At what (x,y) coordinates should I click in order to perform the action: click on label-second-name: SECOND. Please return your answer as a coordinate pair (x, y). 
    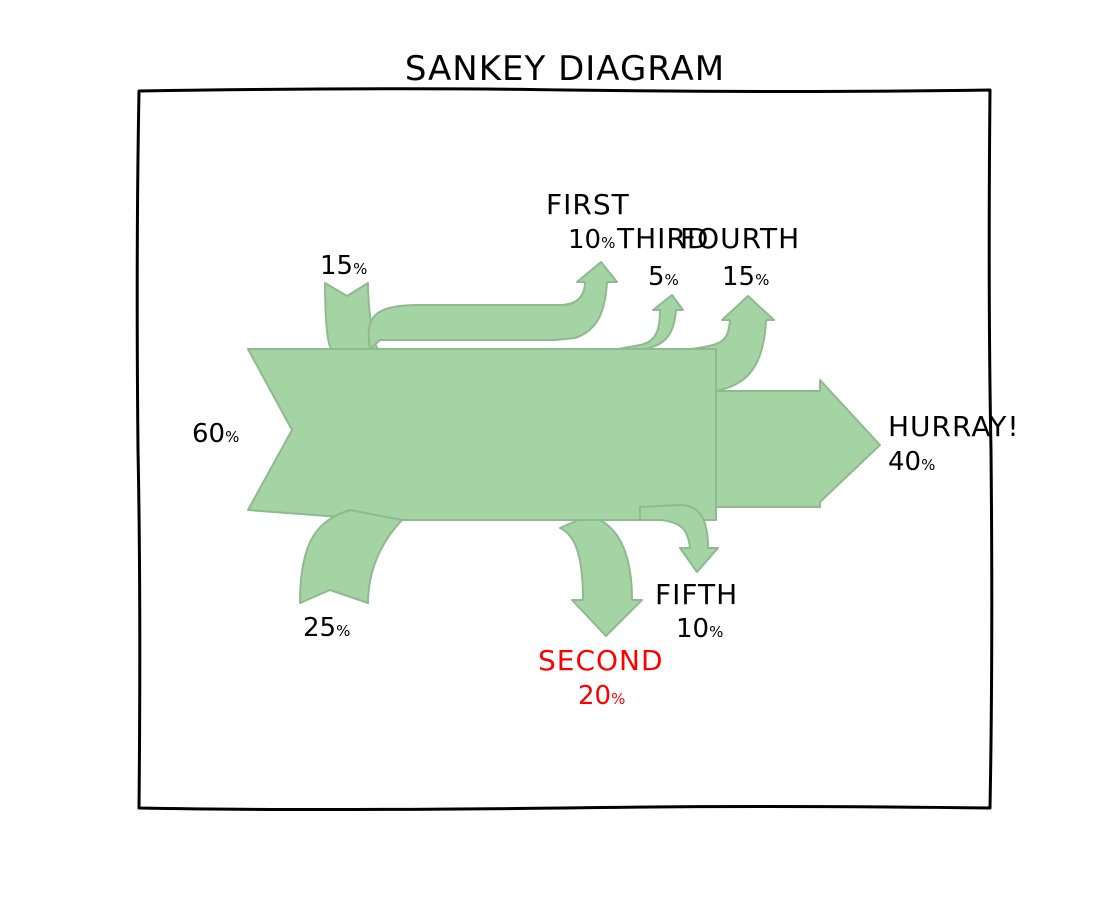
    Looking at the image, I should click on (601, 660).